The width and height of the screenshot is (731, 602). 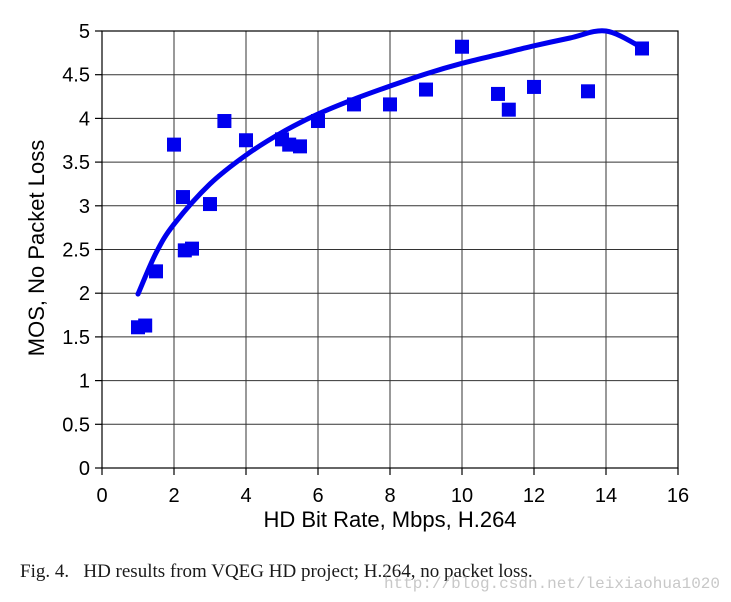 What do you see at coordinates (84, 294) in the screenshot?
I see `y-tick-label: 2` at bounding box center [84, 294].